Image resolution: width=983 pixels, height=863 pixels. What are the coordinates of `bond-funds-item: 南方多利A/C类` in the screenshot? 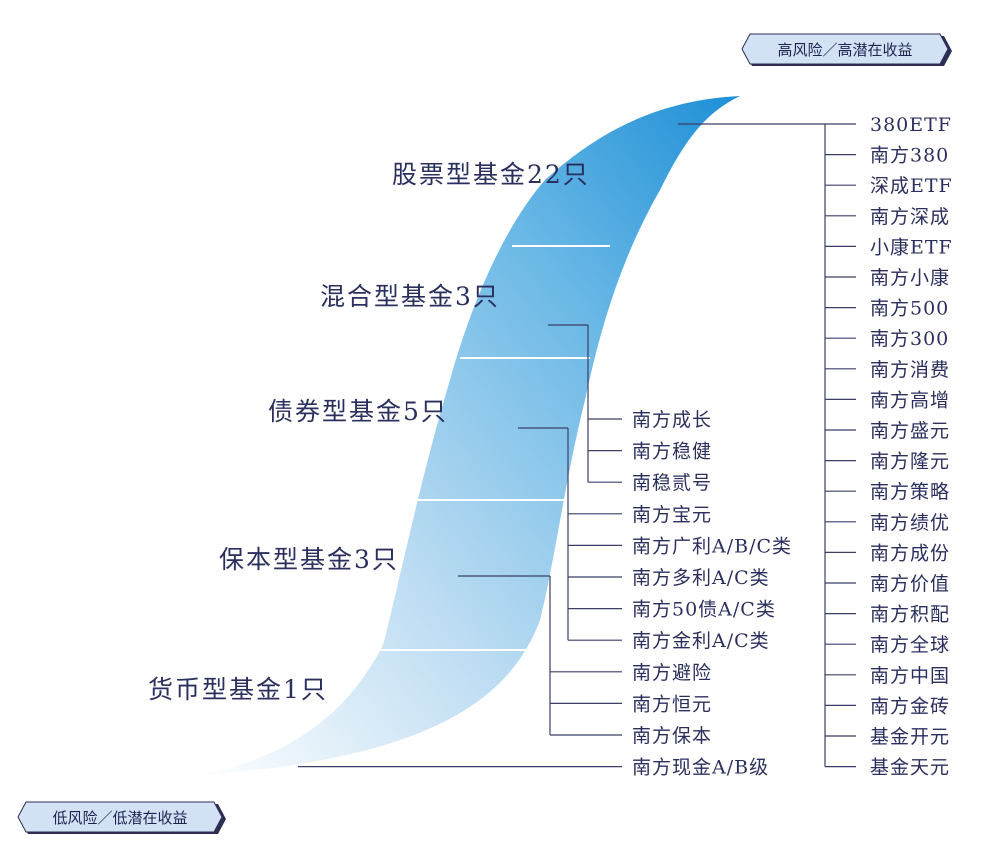 It's located at (701, 578).